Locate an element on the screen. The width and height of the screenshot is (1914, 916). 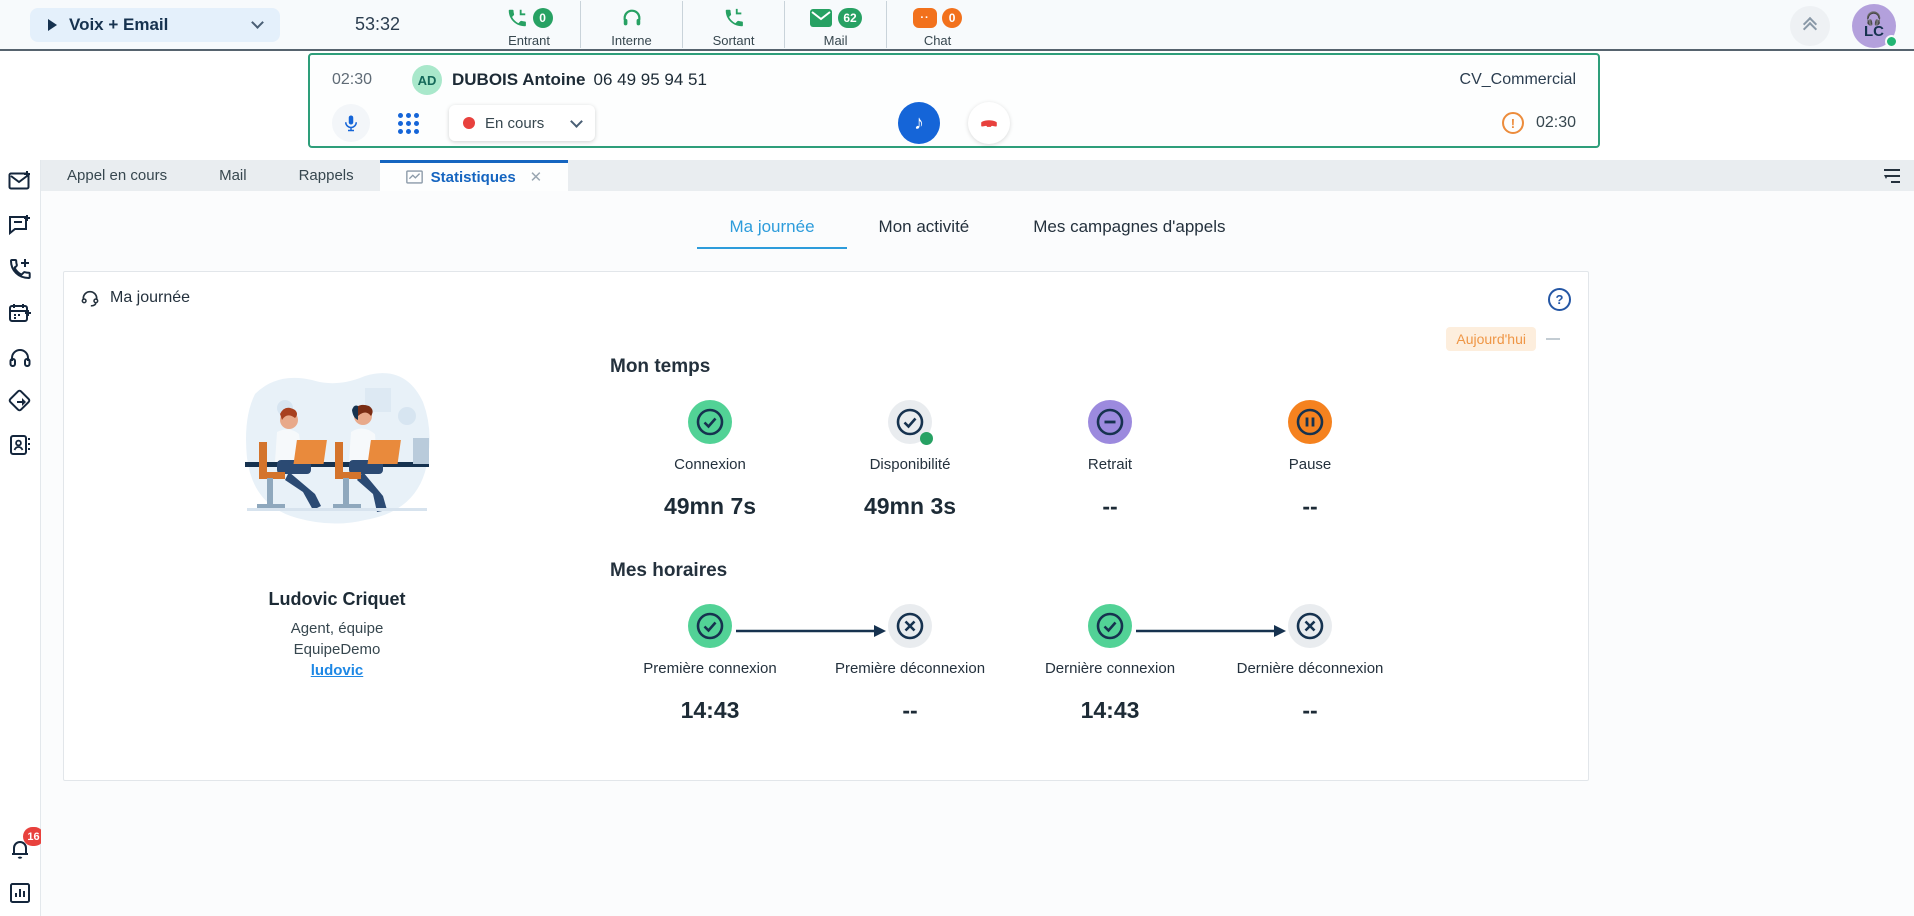
music-note-icon: ♪ is located at coordinates (919, 122).